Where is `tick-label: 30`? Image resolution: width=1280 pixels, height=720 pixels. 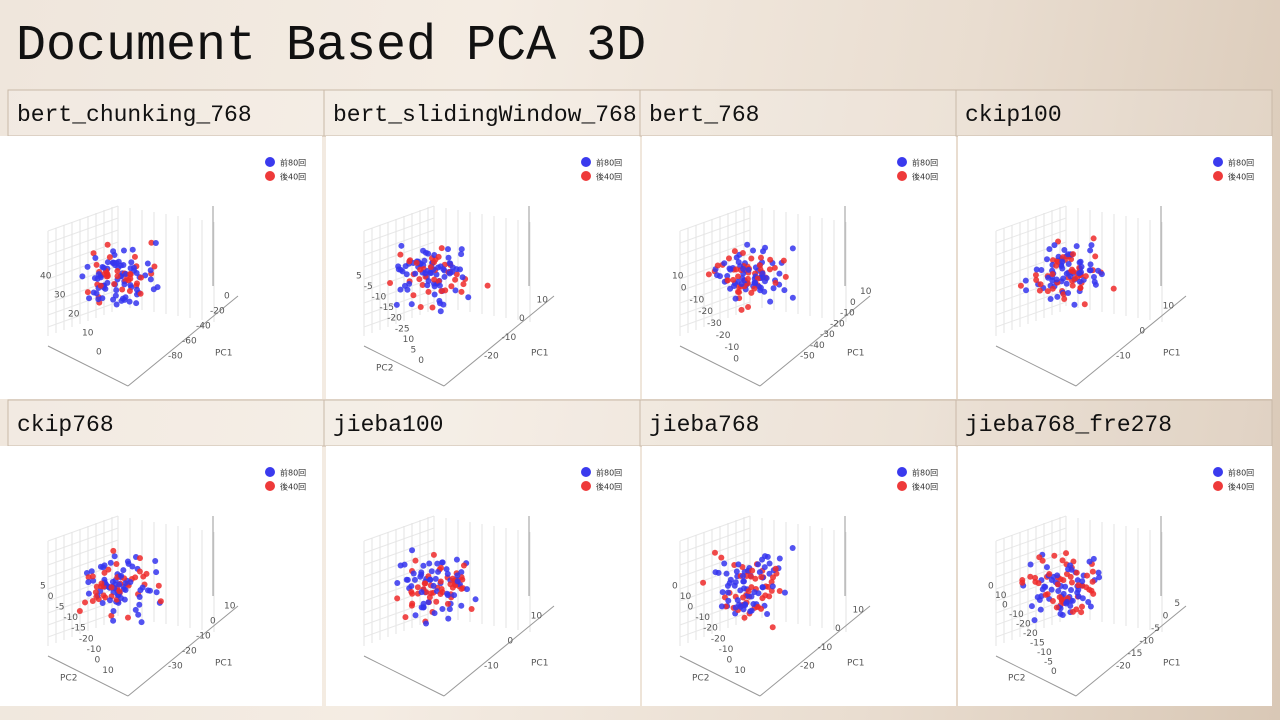
tick-label: 30 is located at coordinates (60, 296).